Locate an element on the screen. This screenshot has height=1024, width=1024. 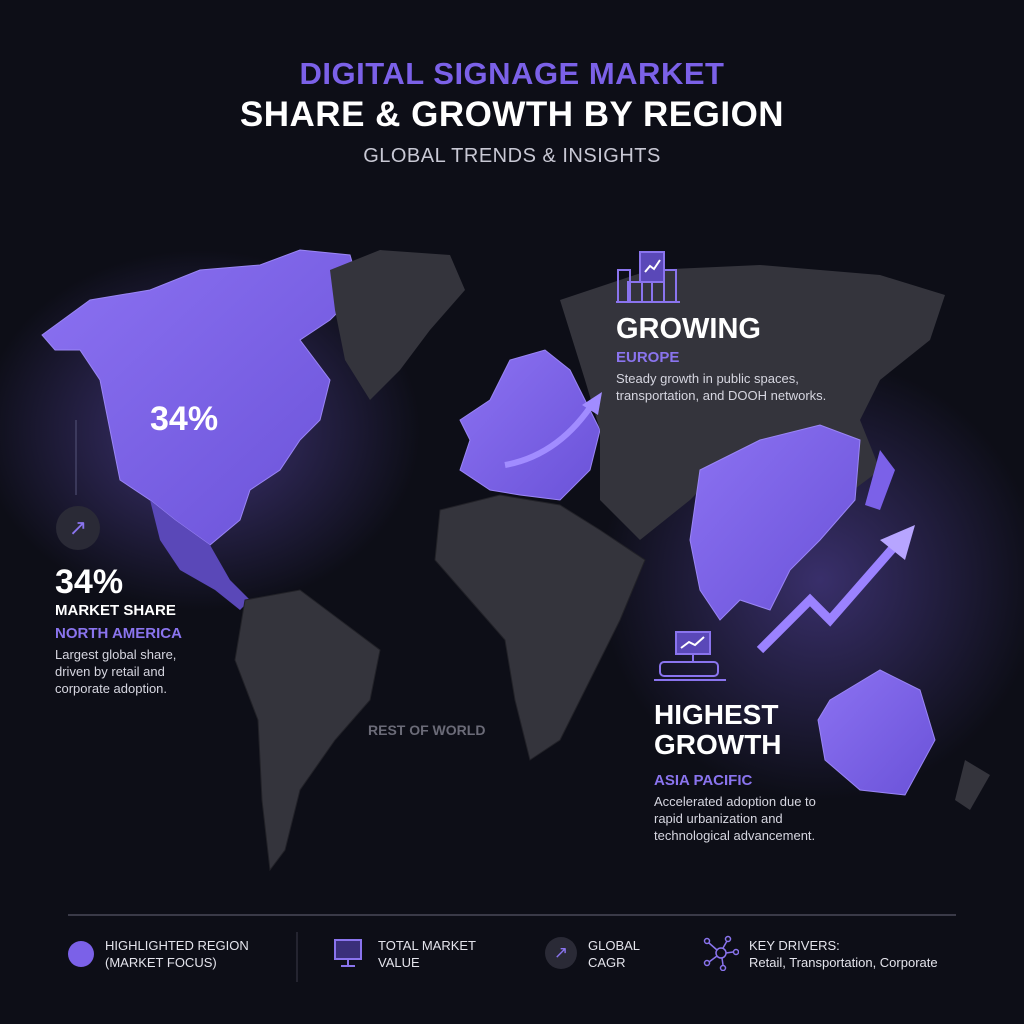
desc-line: Accelerated adoption due to is located at coordinates (735, 801).